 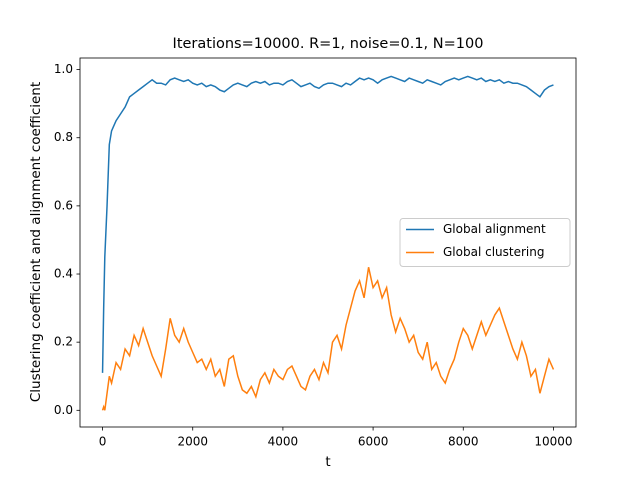 What do you see at coordinates (494, 229) in the screenshot?
I see `legend-label: Global alignment` at bounding box center [494, 229].